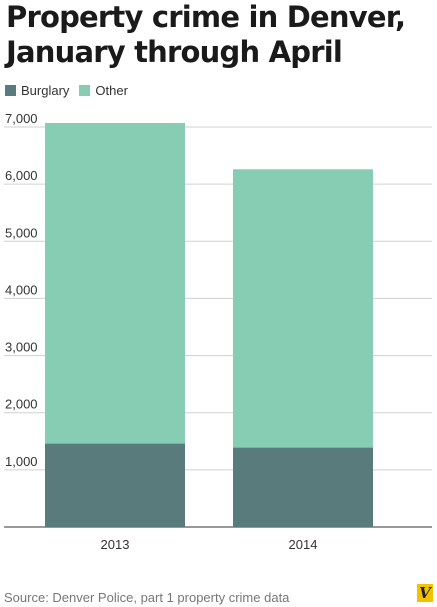 The image size is (437, 607). I want to click on y-tick-label: 3,000, so click(21, 347).